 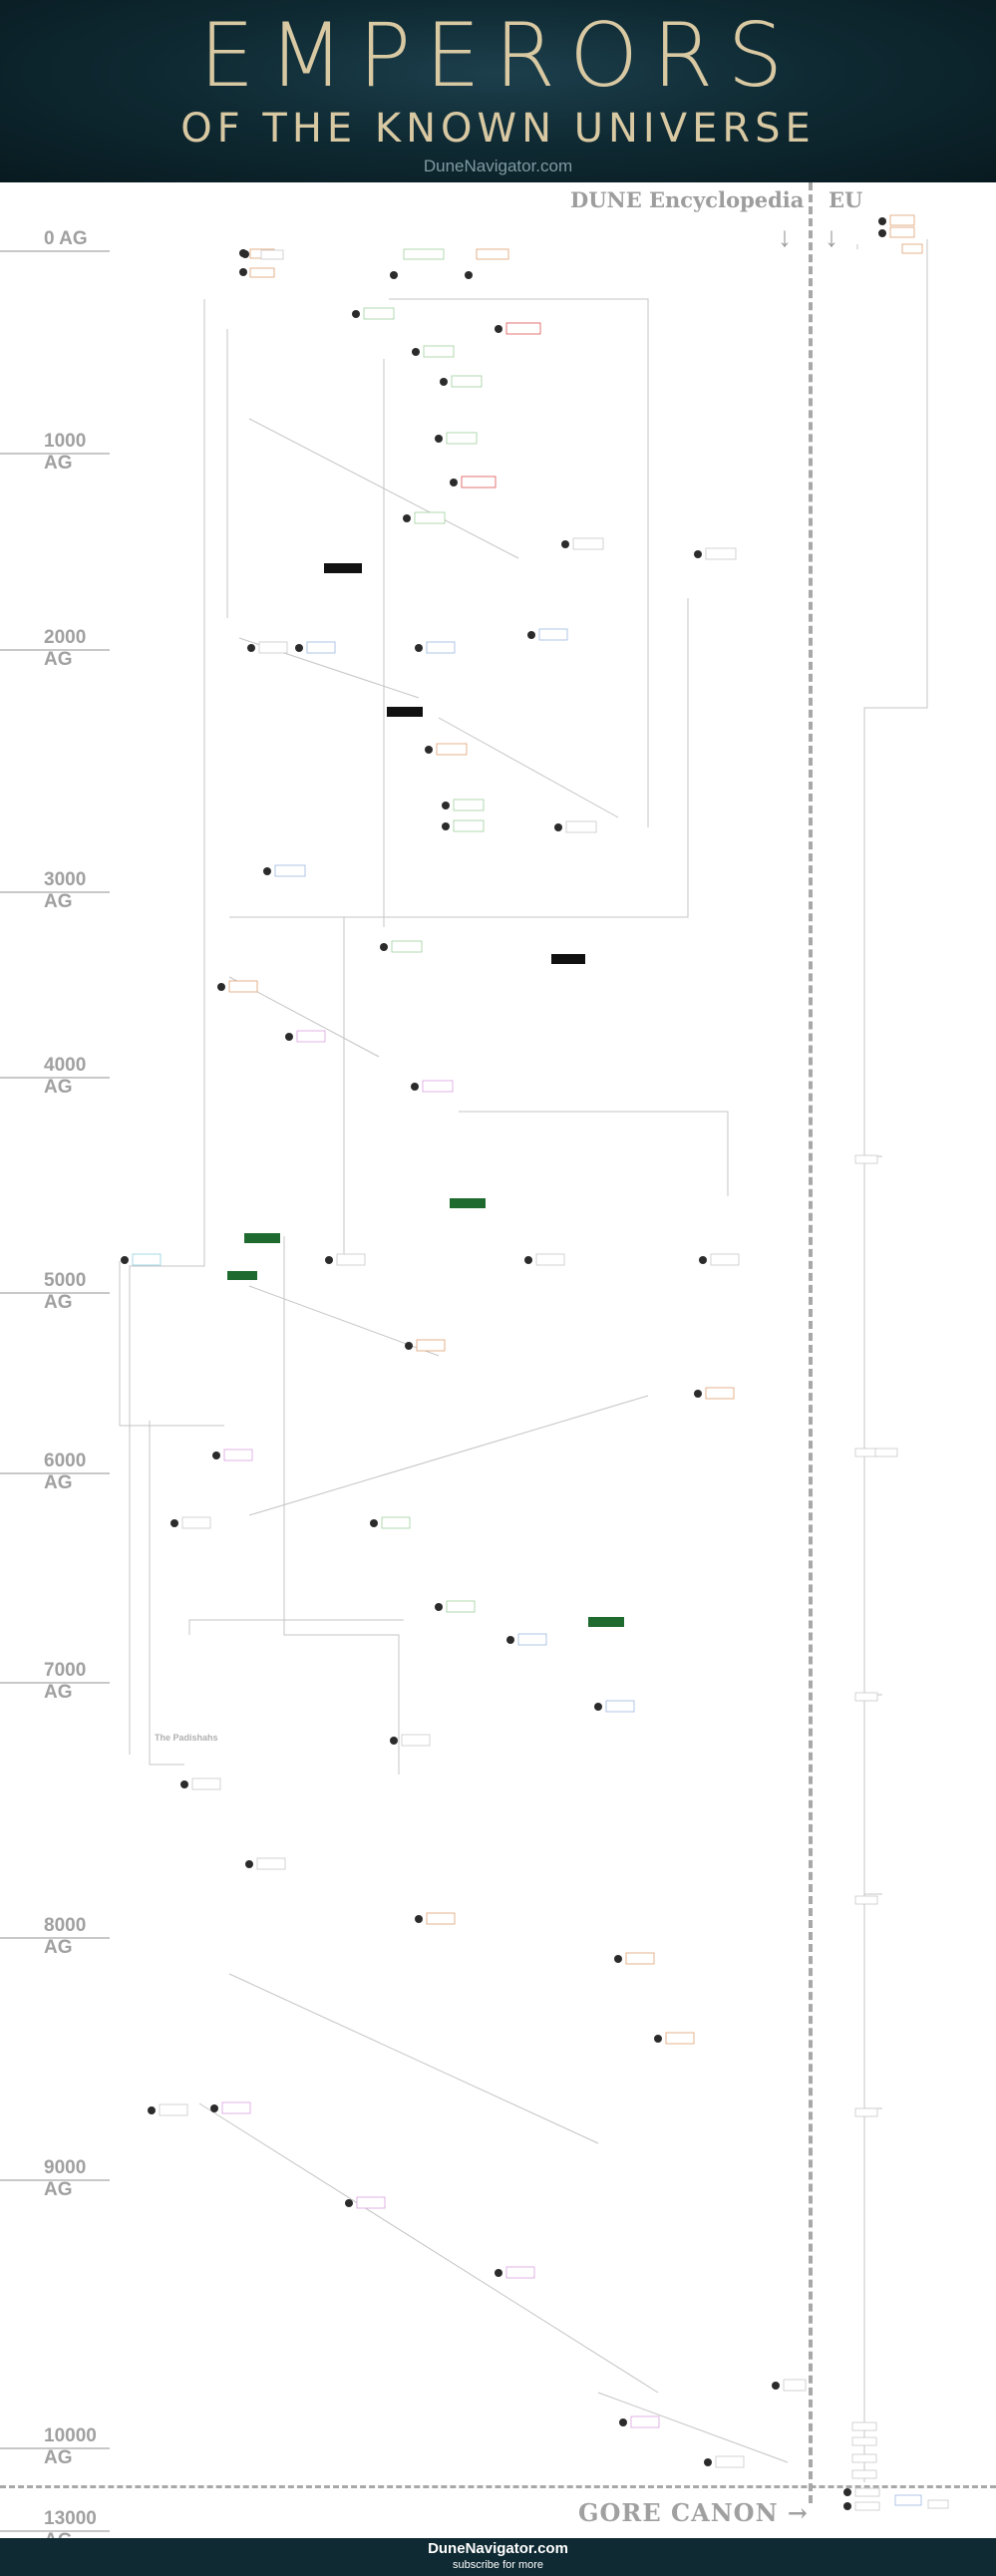 What do you see at coordinates (687, 199) in the screenshot?
I see `encyclopedia-heading: DUNE Encyclopedia` at bounding box center [687, 199].